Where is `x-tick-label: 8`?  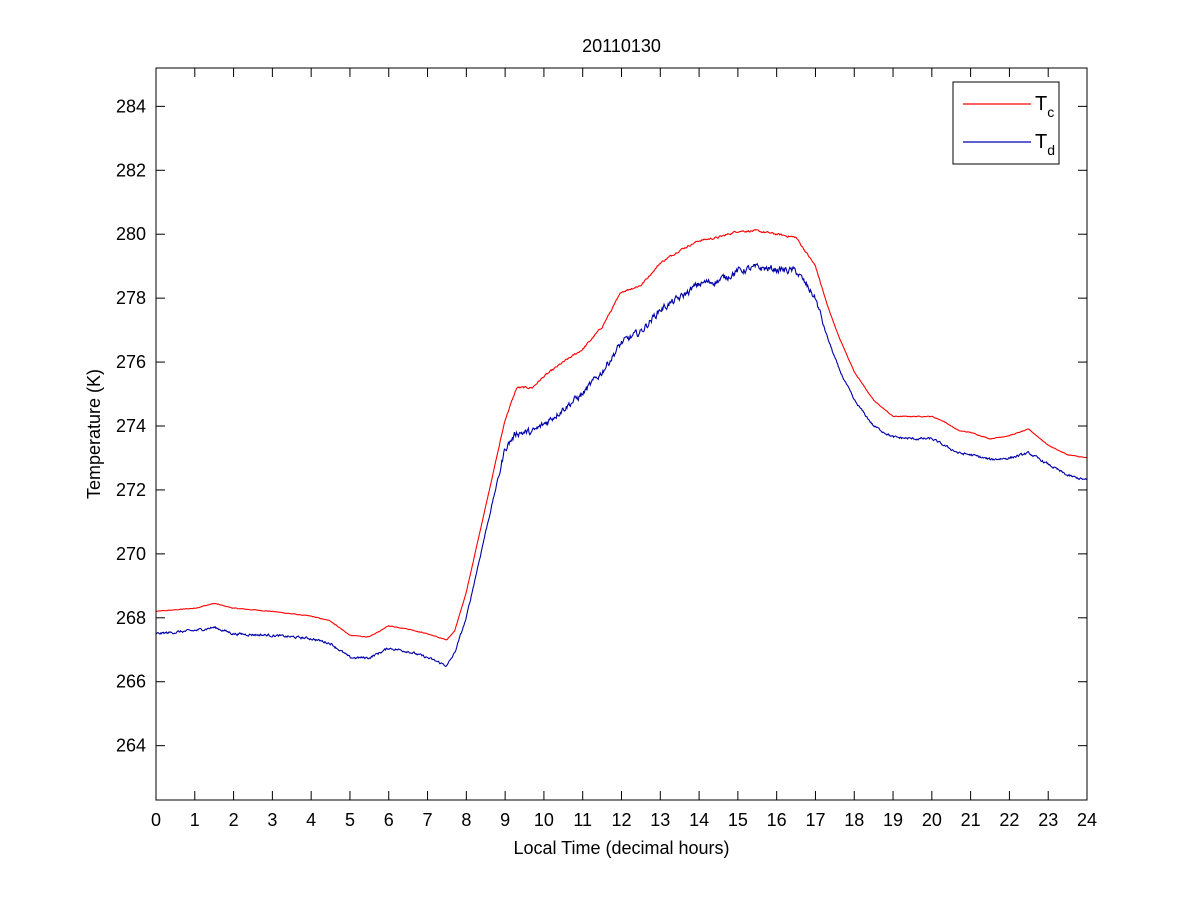 x-tick-label: 8 is located at coordinates (466, 820).